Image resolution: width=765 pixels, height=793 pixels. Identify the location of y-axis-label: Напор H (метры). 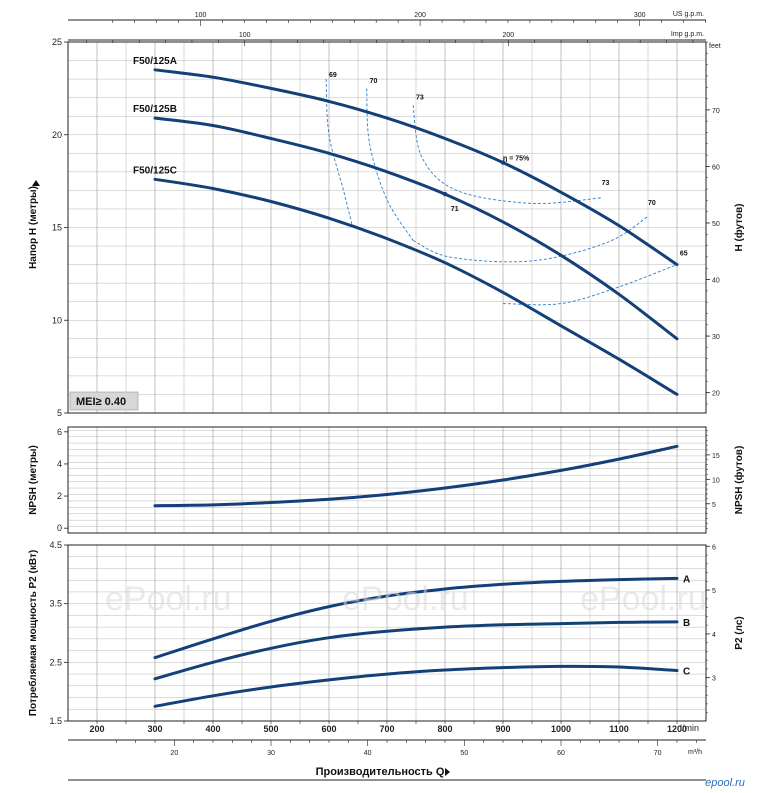
(33, 227).